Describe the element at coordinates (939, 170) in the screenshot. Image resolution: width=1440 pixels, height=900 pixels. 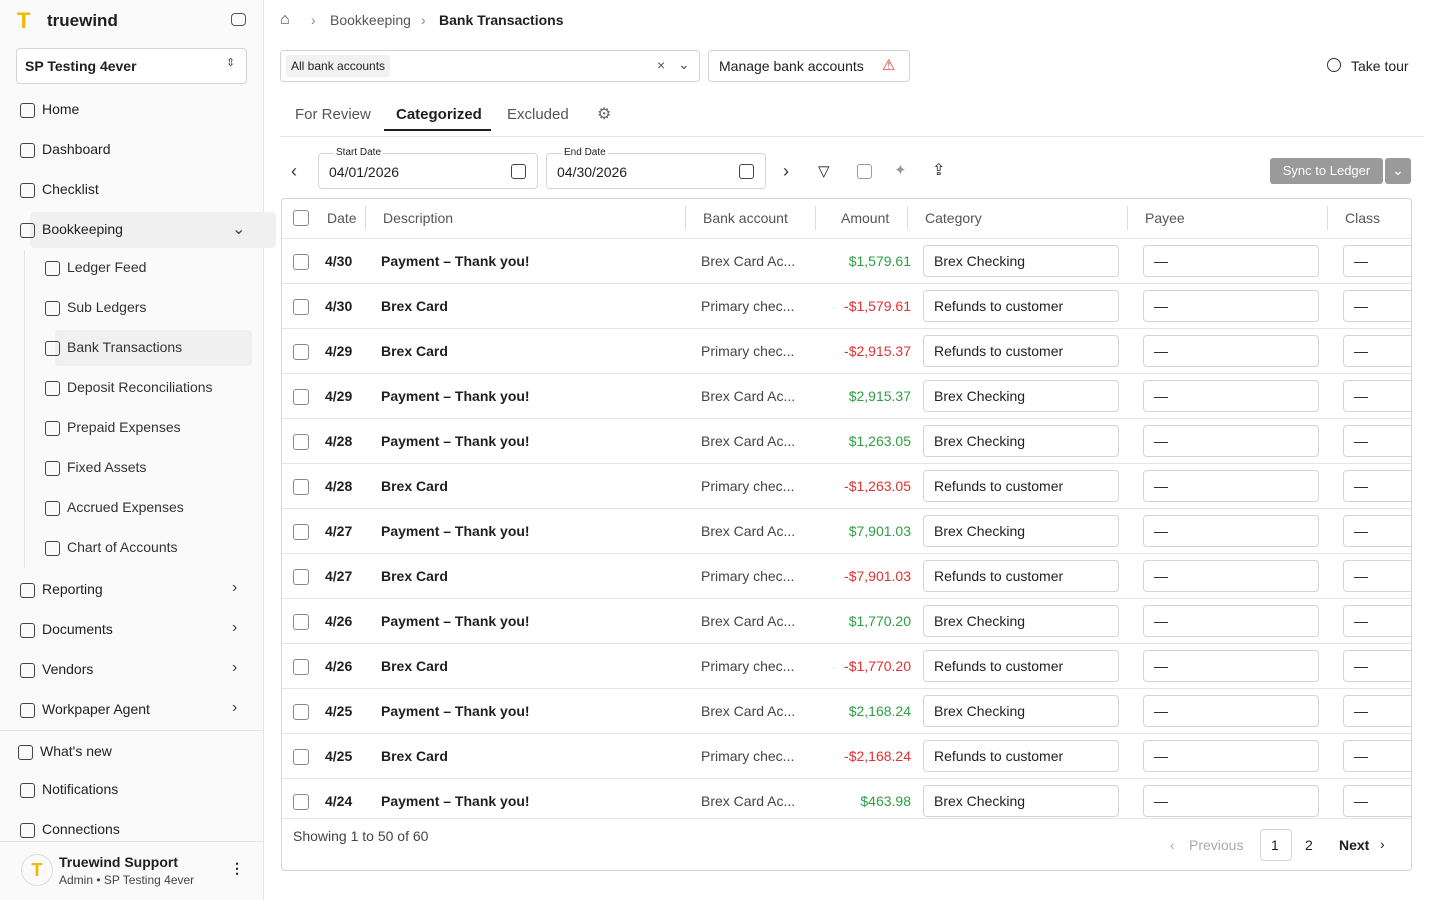
I see `export-icon: ⇪` at that location.